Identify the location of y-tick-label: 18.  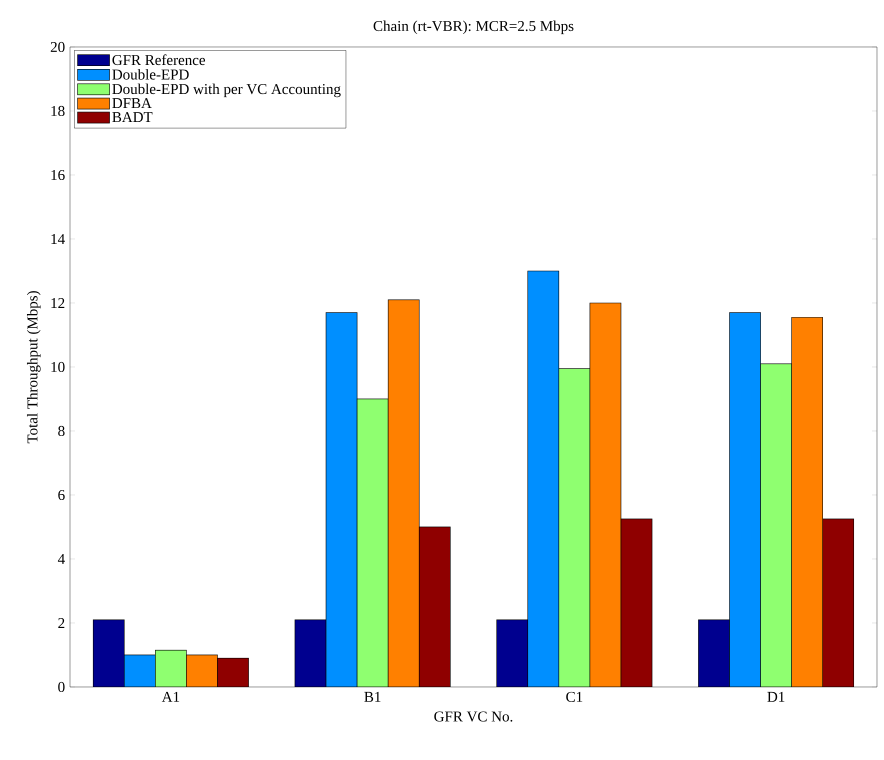
(58, 111).